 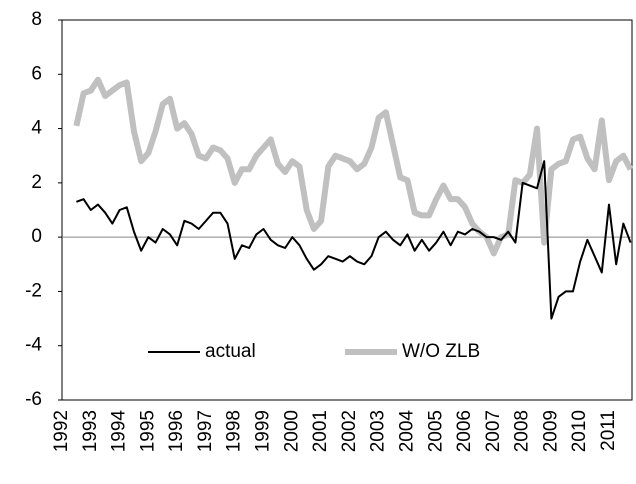 I want to click on legend-label: W/O ZLB, so click(x=441, y=351).